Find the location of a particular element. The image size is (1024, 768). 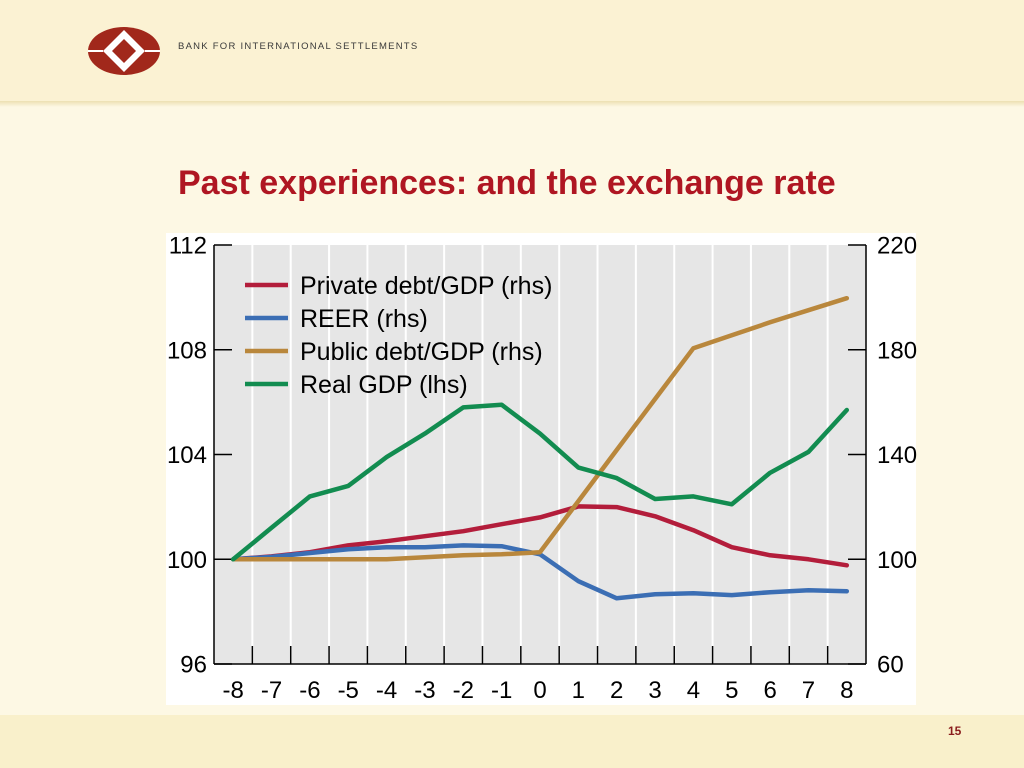

x-tick-label: 6 is located at coordinates (769, 690).